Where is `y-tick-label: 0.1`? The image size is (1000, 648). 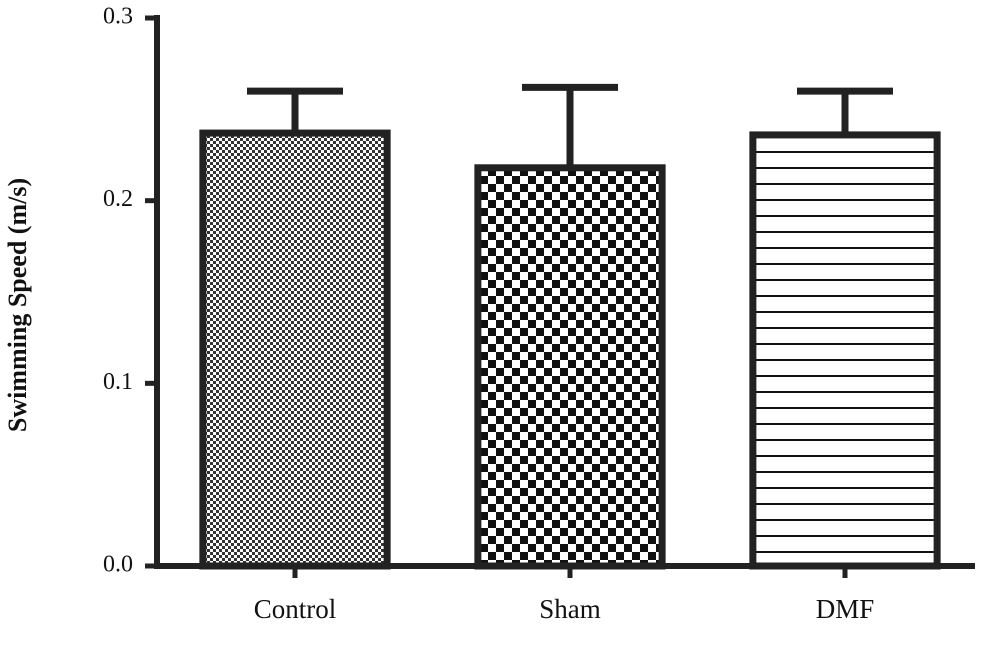
y-tick-label: 0.1 is located at coordinates (118, 382).